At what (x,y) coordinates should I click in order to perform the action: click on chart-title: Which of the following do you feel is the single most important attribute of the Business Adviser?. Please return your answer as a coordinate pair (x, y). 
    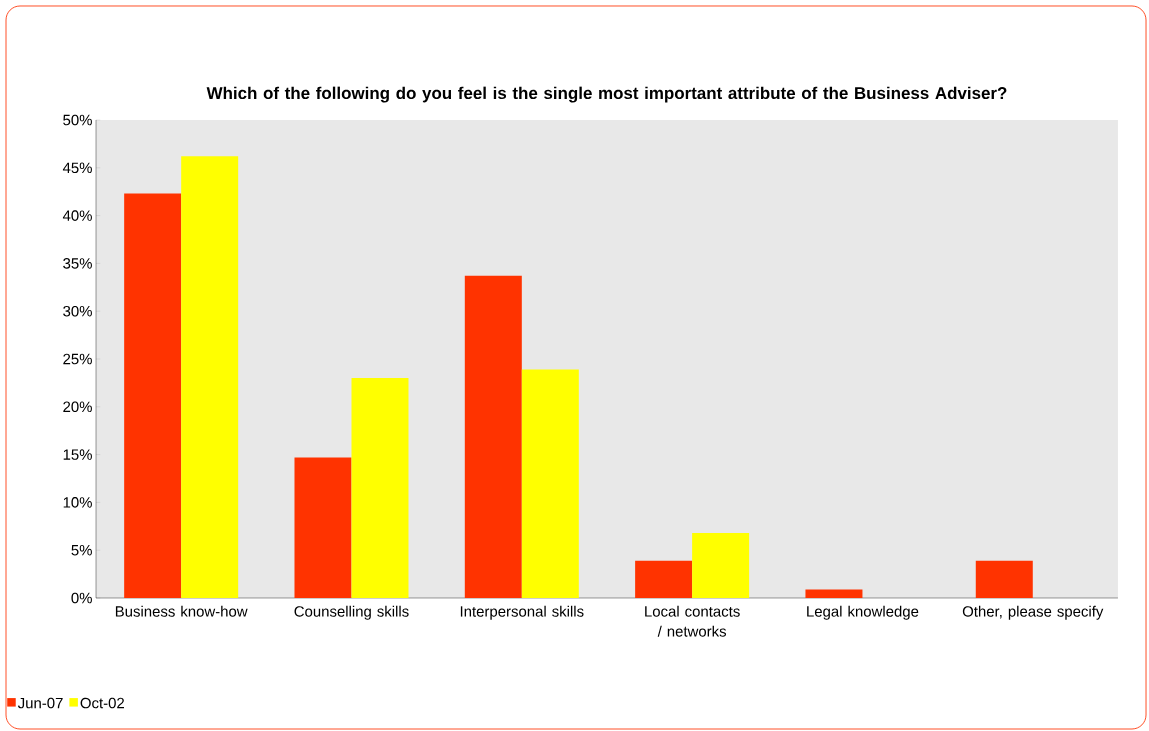
    Looking at the image, I should click on (606, 94).